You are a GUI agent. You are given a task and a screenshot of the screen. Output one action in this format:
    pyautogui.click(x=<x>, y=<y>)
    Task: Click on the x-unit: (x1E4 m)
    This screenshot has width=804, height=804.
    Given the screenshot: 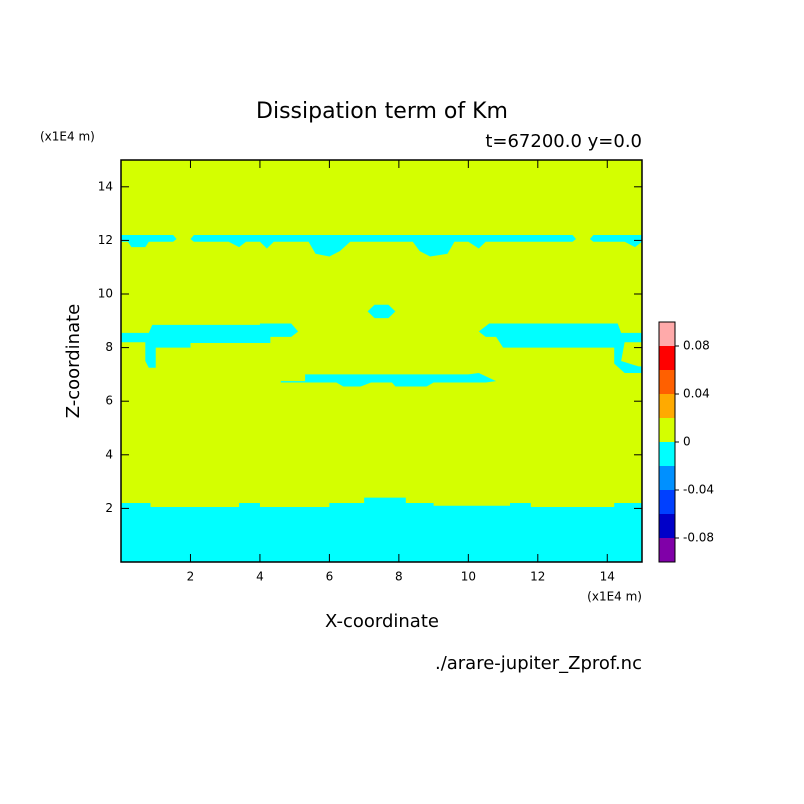 What is the action you would take?
    pyautogui.click(x=614, y=597)
    